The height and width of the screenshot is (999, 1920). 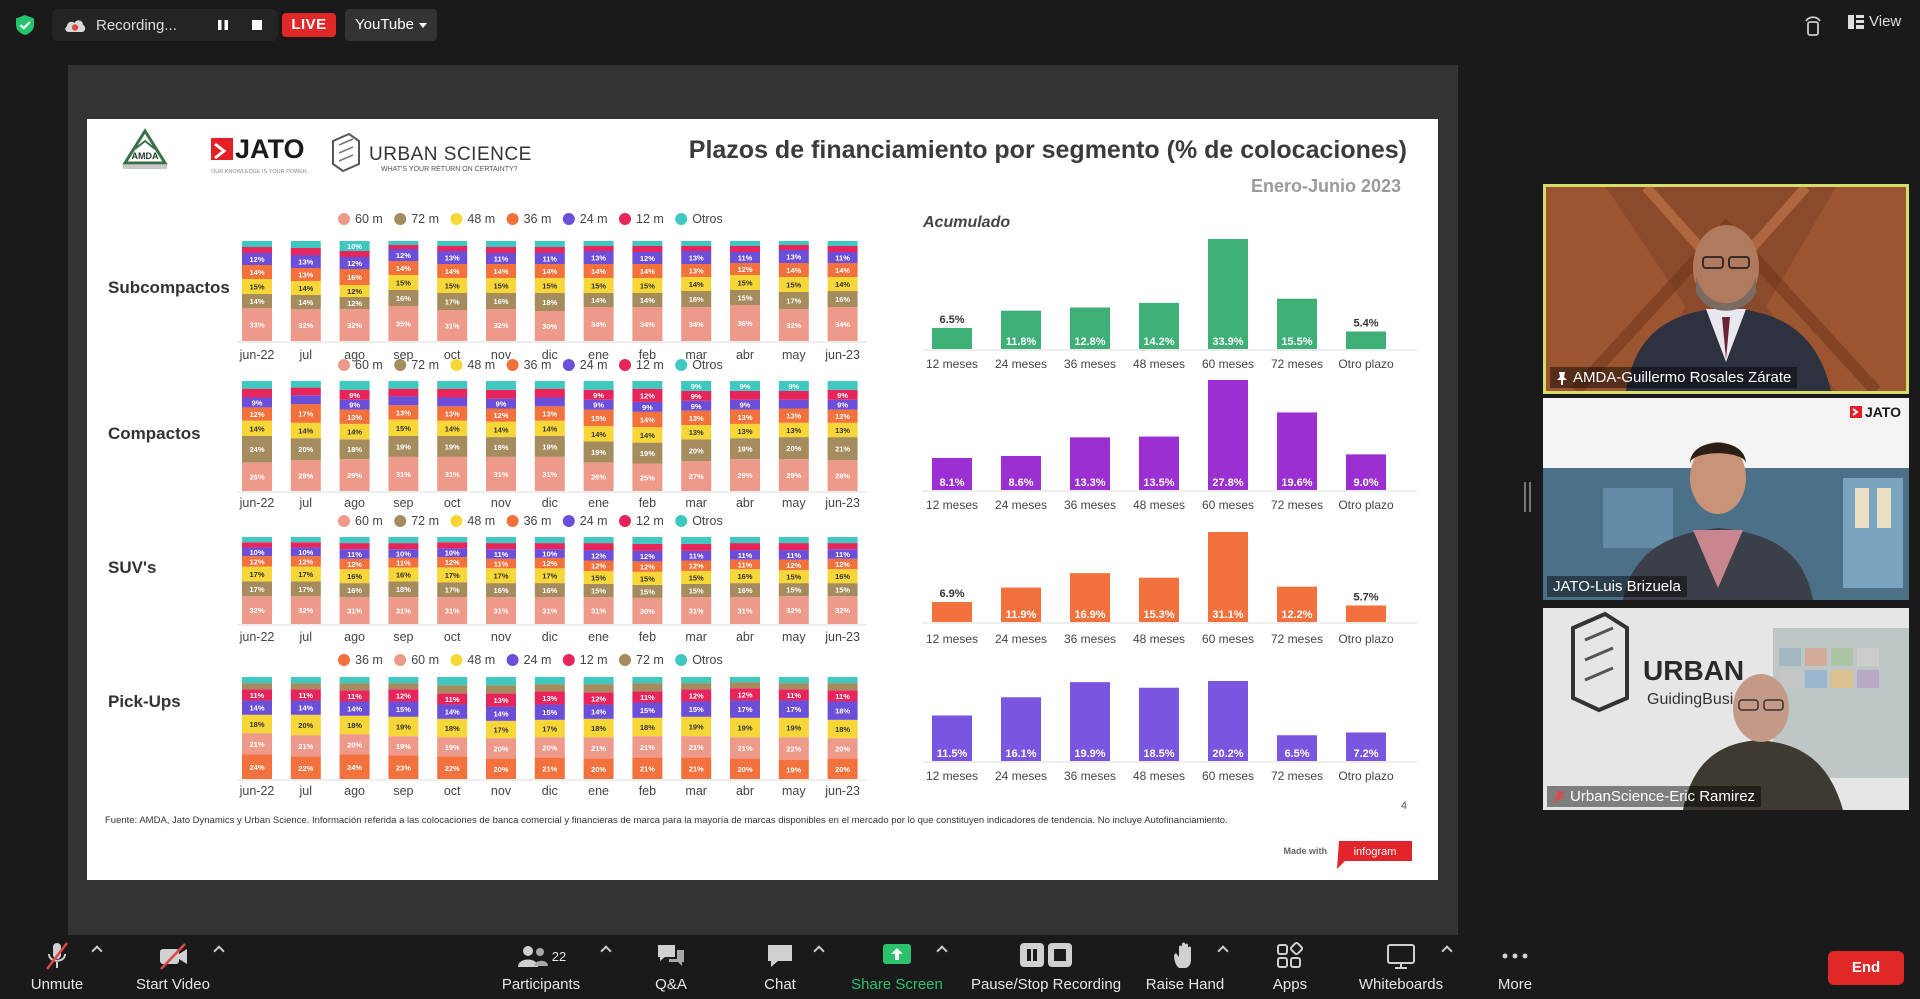 I want to click on pause-stop-recording-button: Pause/Stop Recording, so click(x=1046, y=967).